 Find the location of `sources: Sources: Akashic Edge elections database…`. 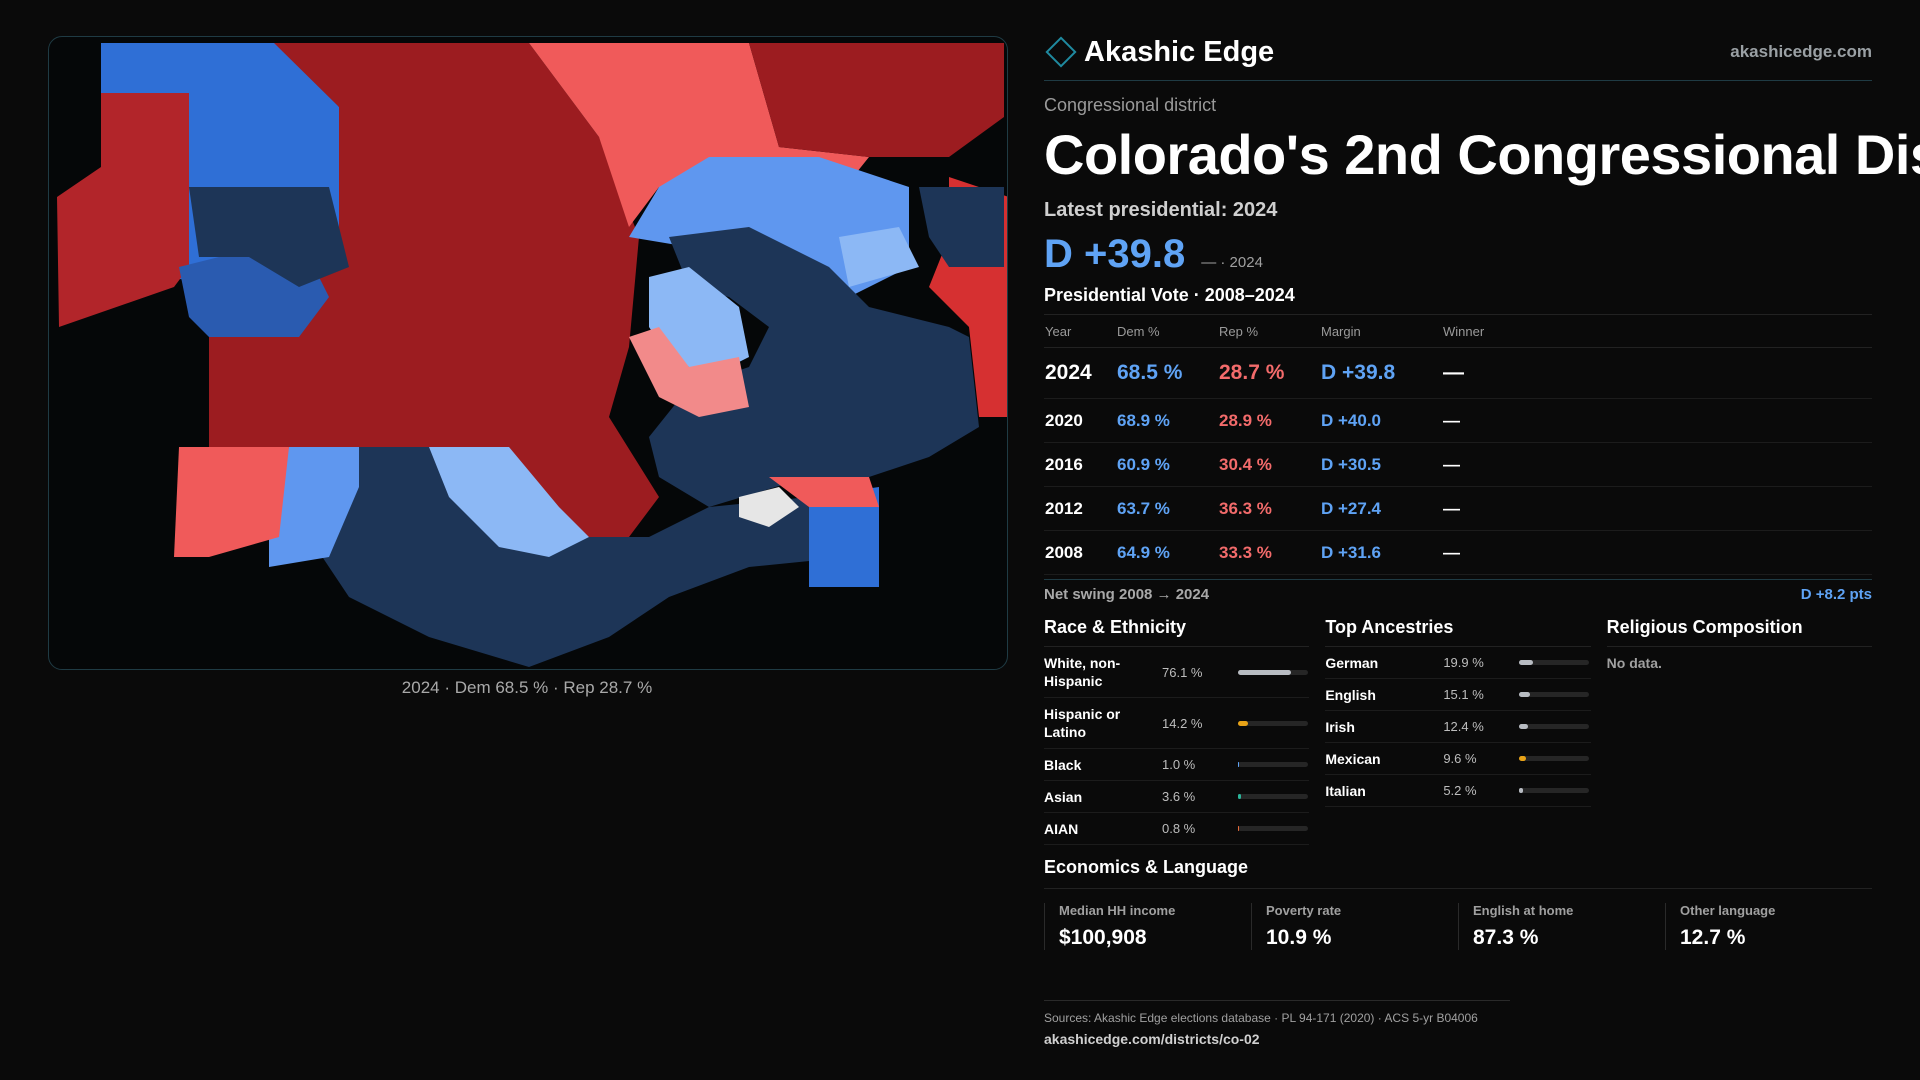

sources: Sources: Akashic Edge elections database… is located at coordinates (1277, 1023).